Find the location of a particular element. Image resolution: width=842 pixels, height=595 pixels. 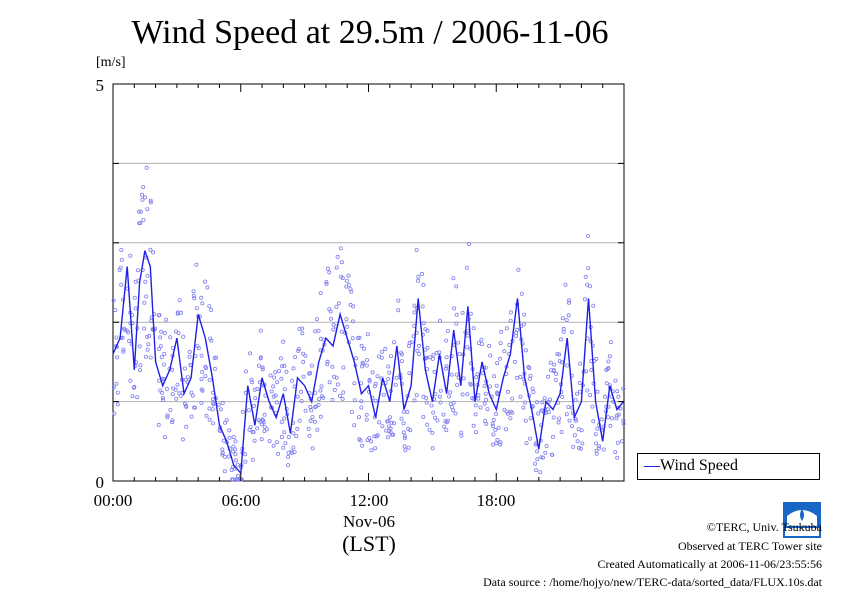

x-tick-1800: 18:00 is located at coordinates (496, 500).